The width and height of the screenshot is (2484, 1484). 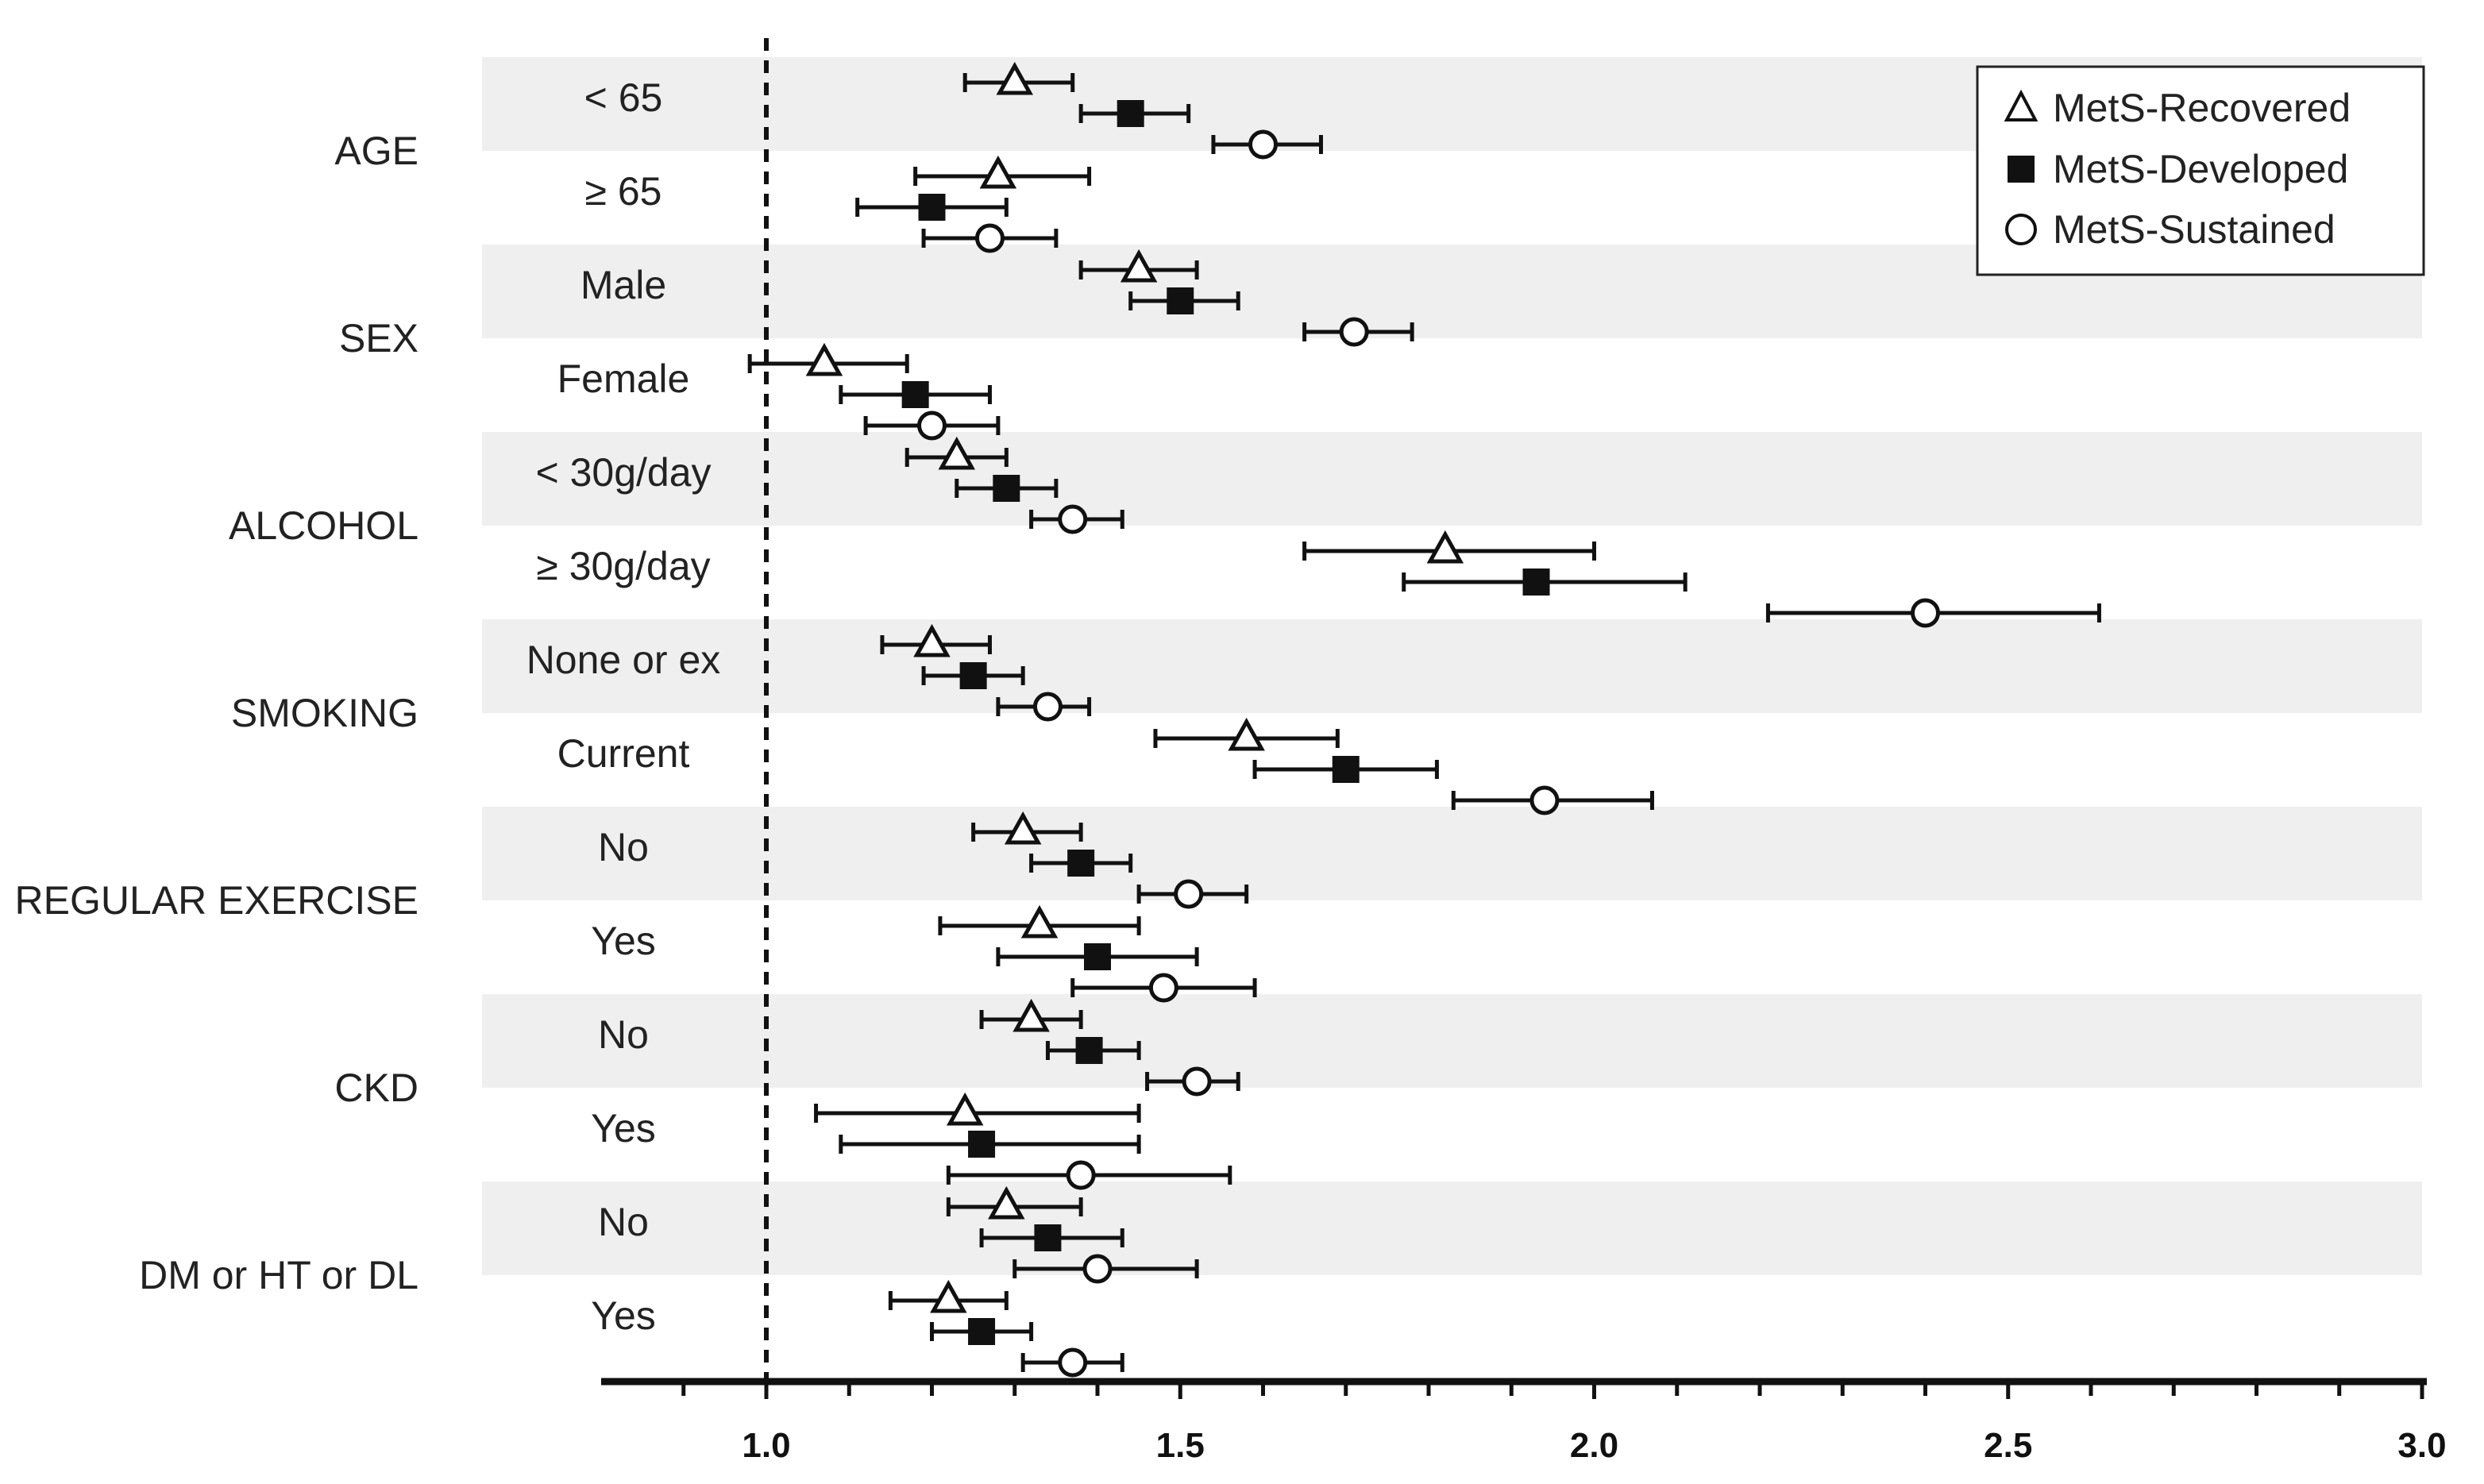 I want to click on legend-label-developed: MetS-Developed, so click(x=2200, y=169).